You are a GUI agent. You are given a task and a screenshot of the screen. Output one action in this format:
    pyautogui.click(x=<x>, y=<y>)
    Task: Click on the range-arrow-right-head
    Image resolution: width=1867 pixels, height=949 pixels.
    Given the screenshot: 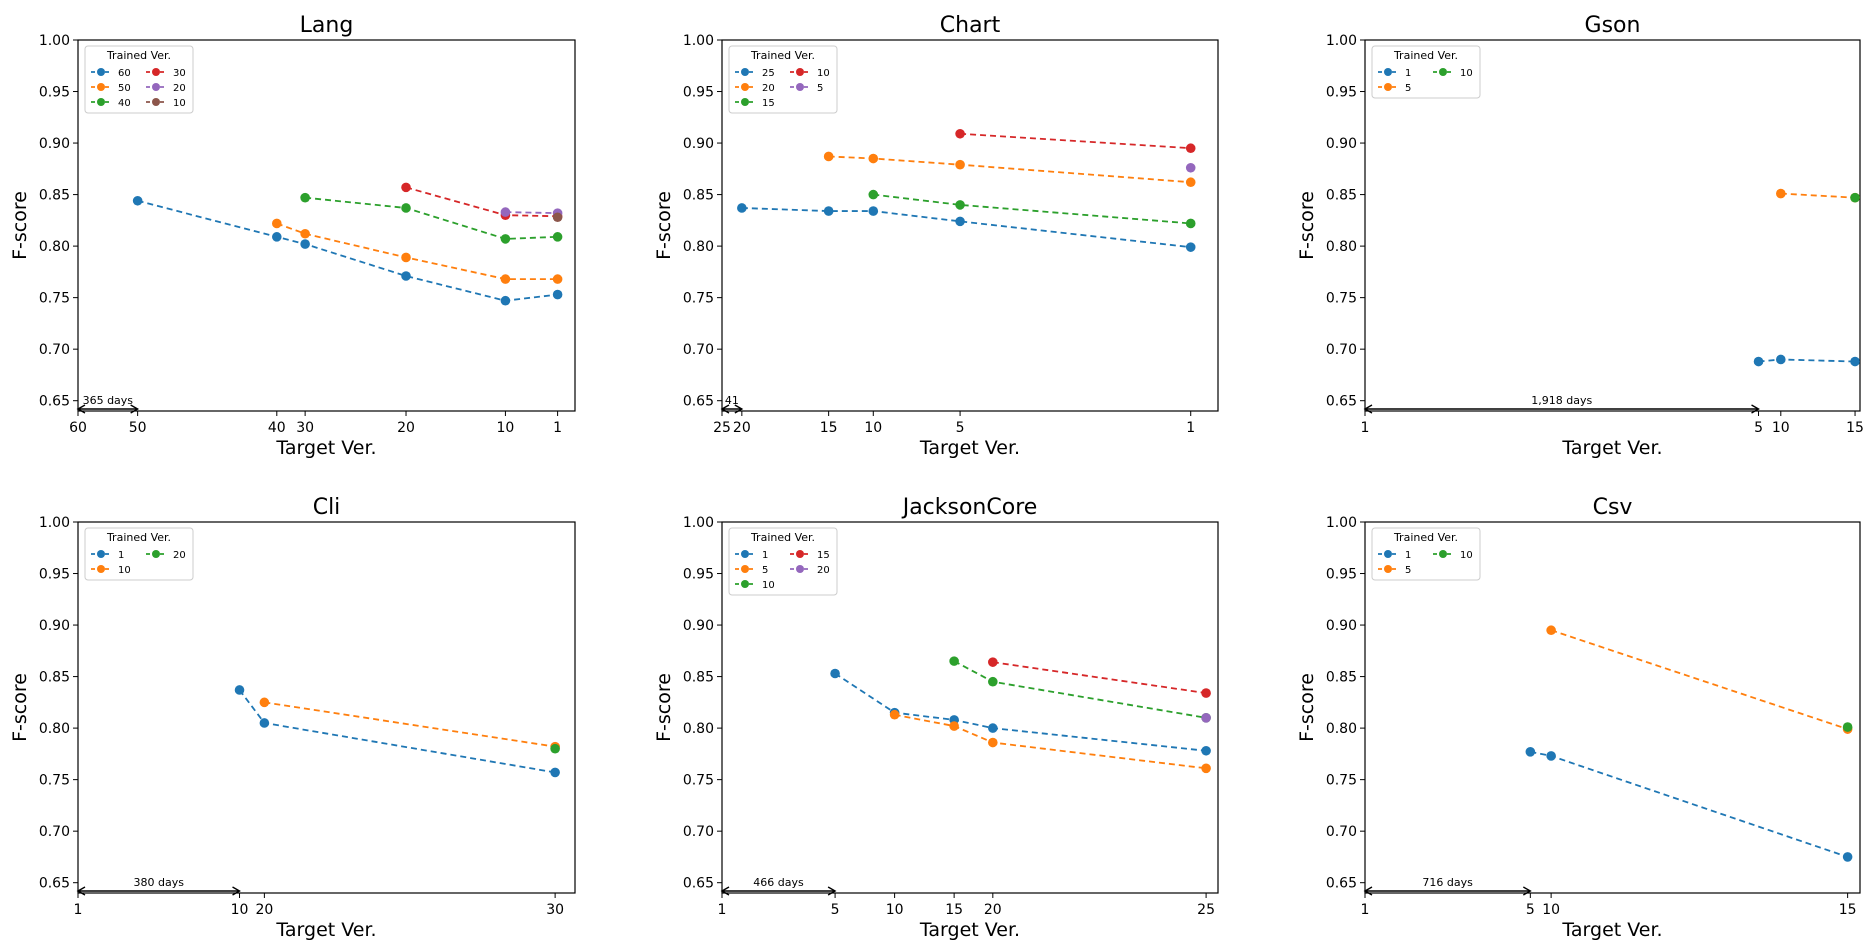 What is the action you would take?
    pyautogui.click(x=1755, y=409)
    